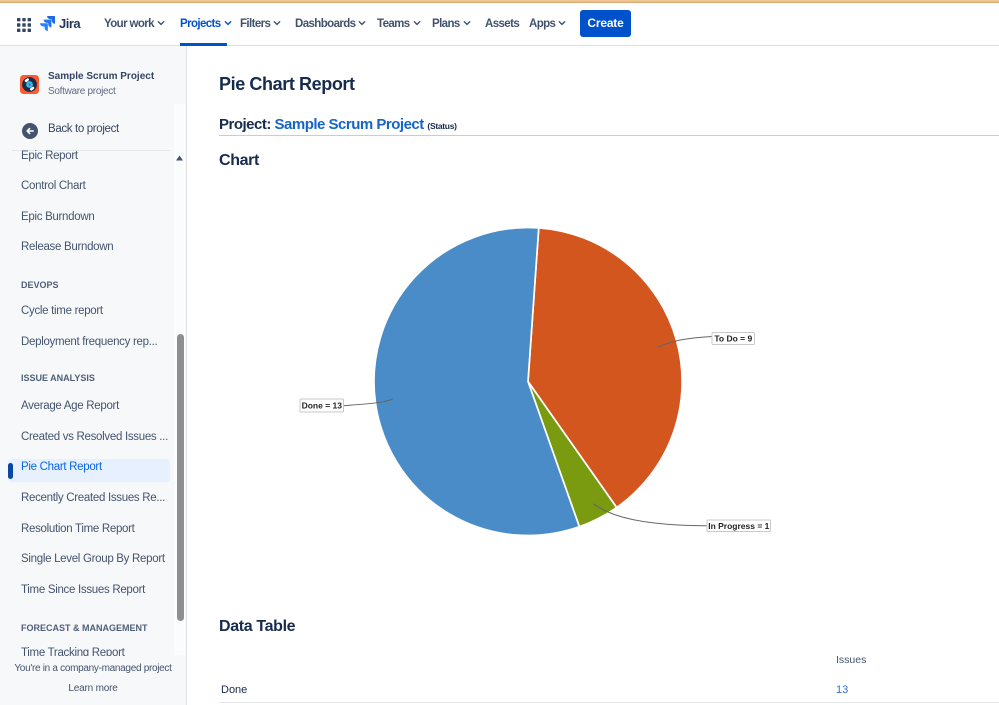 The height and width of the screenshot is (705, 999). What do you see at coordinates (738, 526) in the screenshot?
I see `svg-text: In Progress = 1` at bounding box center [738, 526].